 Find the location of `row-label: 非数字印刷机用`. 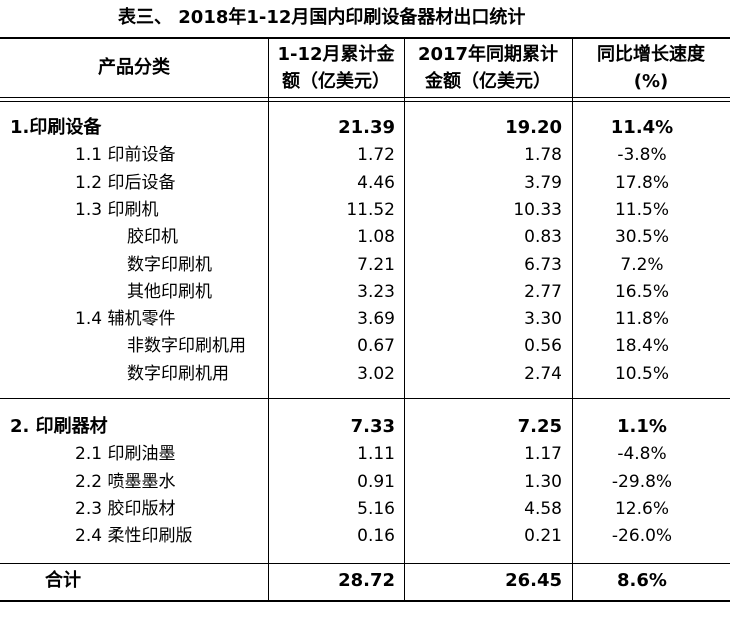

row-label: 非数字印刷机用 is located at coordinates (186, 346).